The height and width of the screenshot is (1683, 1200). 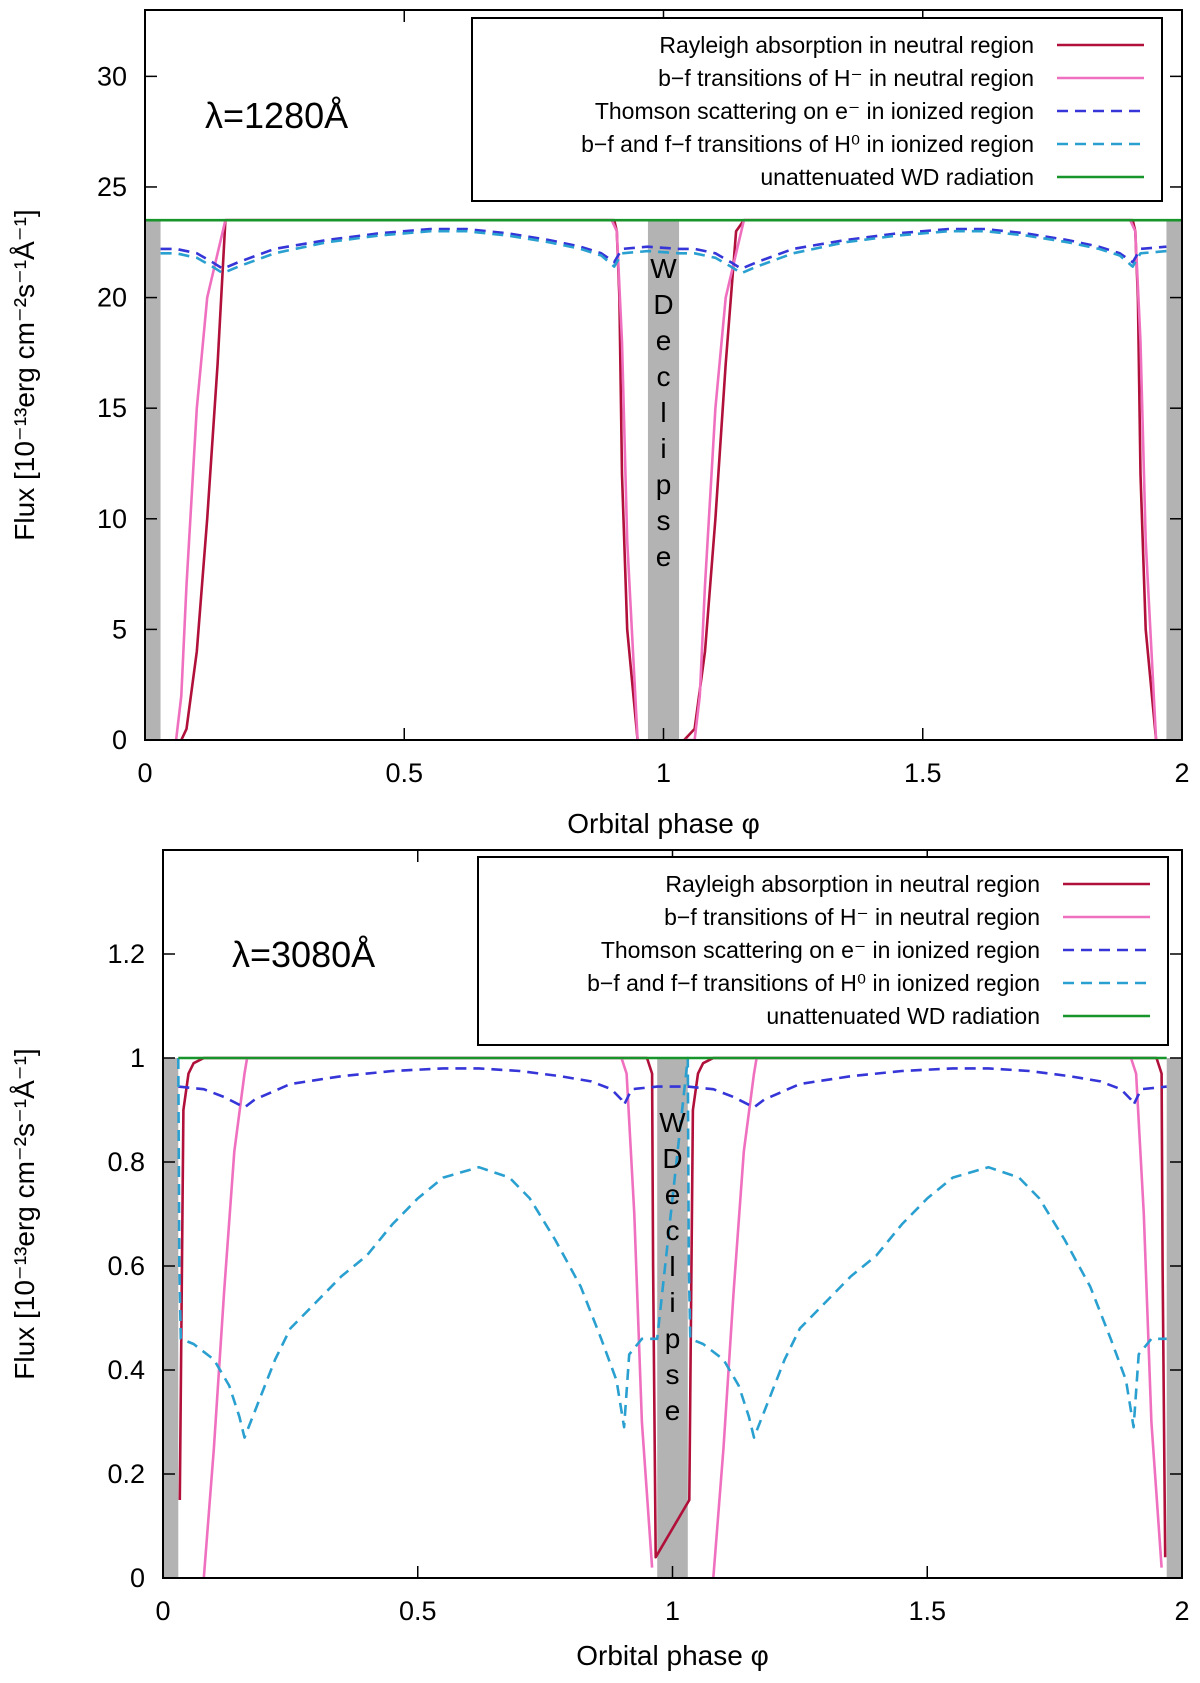 What do you see at coordinates (126, 1266) in the screenshot?
I see `y-tick-label: 0.6` at bounding box center [126, 1266].